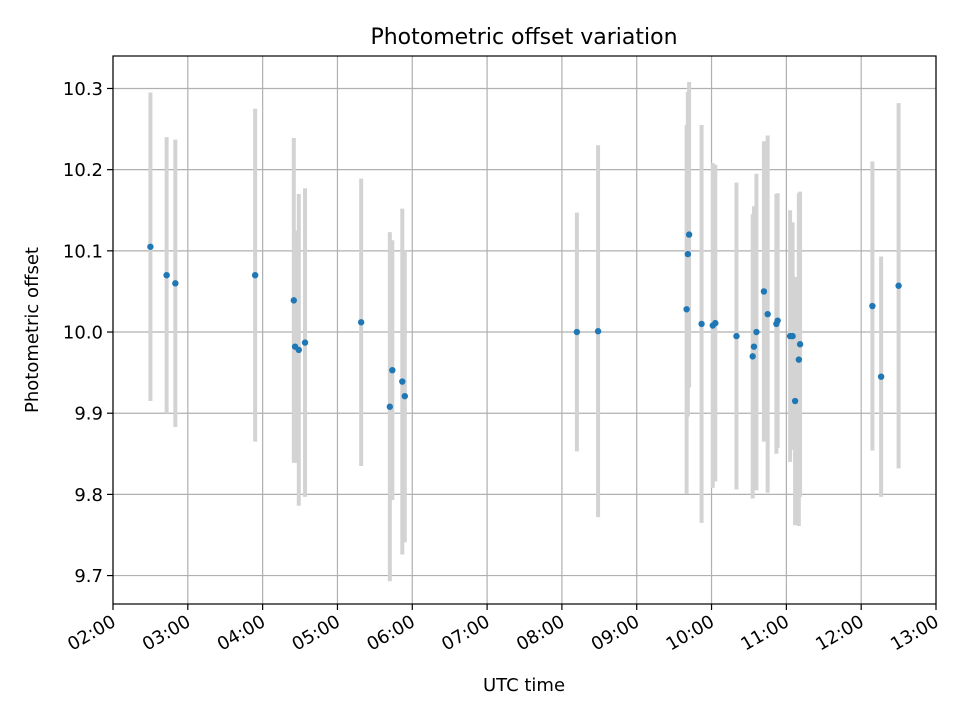  What do you see at coordinates (523, 37) in the screenshot?
I see `chart-title: Photometric offset variation` at bounding box center [523, 37].